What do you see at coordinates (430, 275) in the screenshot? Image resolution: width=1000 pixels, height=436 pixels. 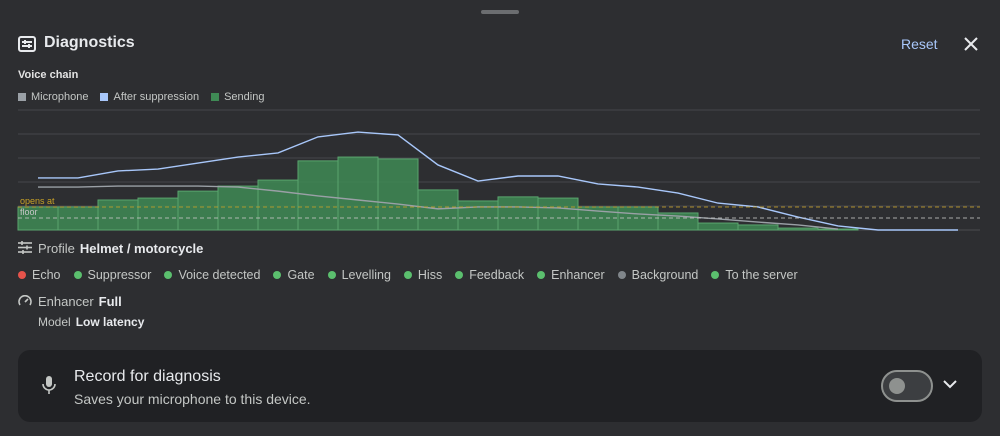 I see `stage-label: Hiss` at bounding box center [430, 275].